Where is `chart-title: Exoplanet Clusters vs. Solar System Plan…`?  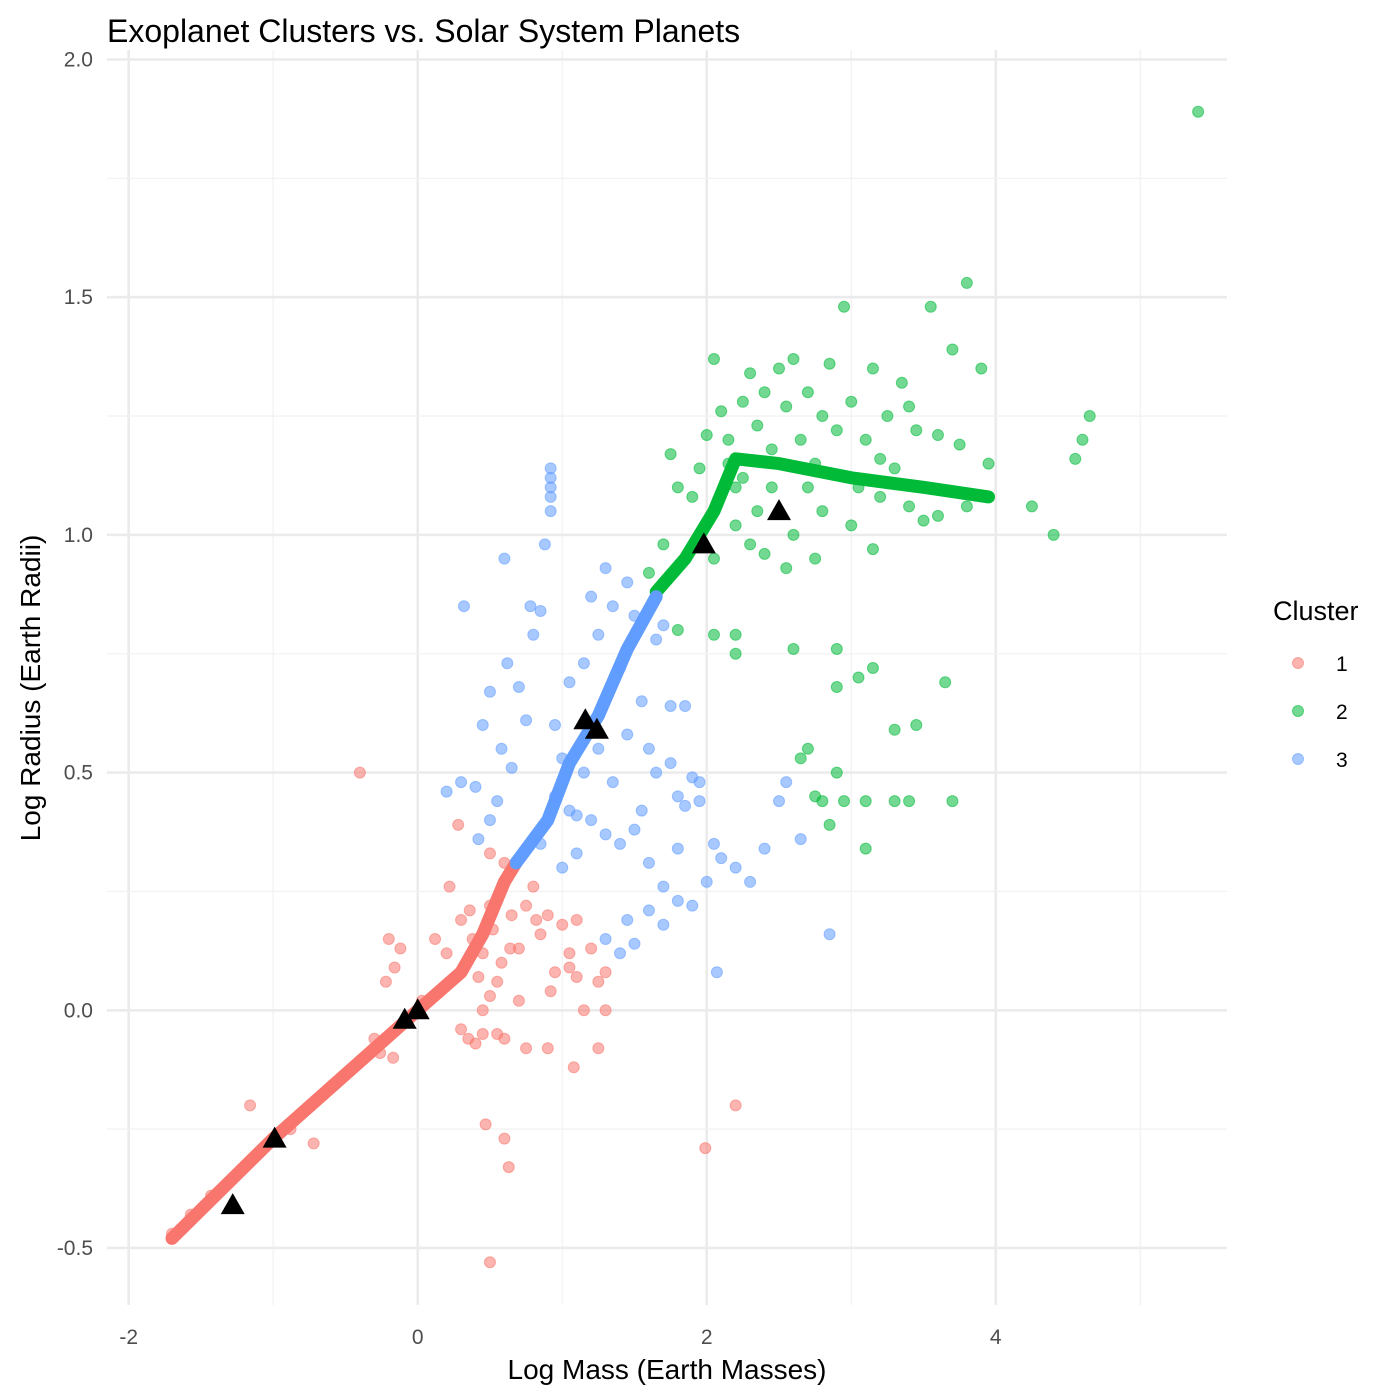
chart-title: Exoplanet Clusters vs. Solar System Plan… is located at coordinates (423, 31).